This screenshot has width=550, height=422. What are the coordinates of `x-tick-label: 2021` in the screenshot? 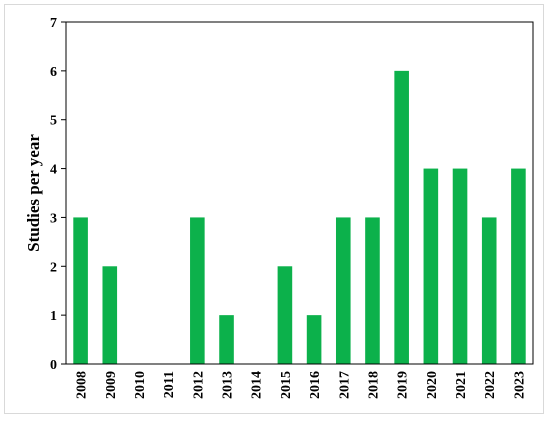 It's located at (461, 385).